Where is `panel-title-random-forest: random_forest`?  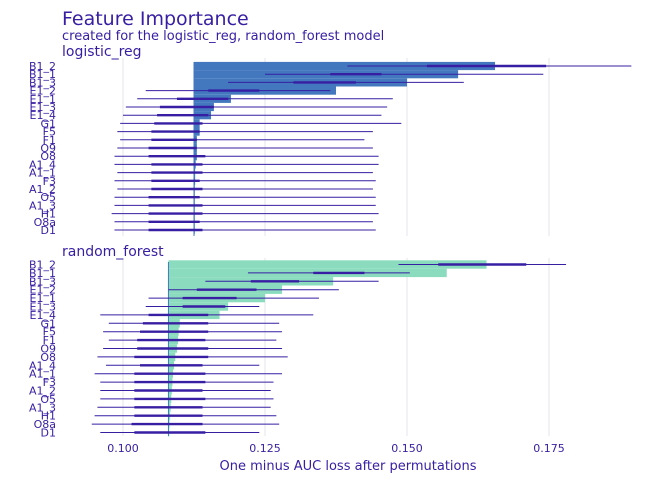
panel-title-random-forest: random_forest is located at coordinates (113, 252).